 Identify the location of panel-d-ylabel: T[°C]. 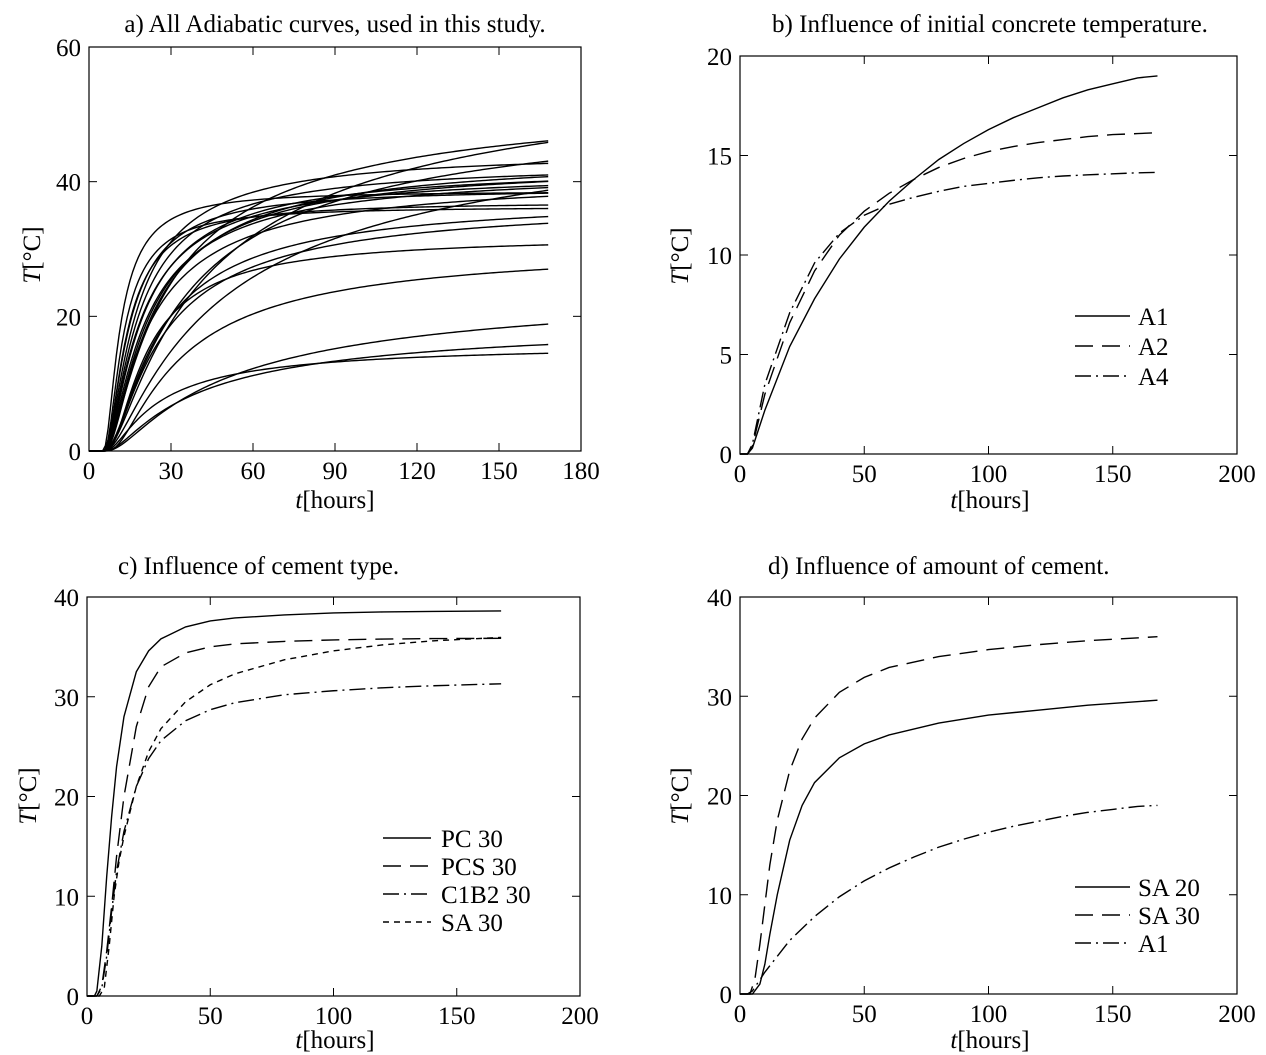
(680, 795).